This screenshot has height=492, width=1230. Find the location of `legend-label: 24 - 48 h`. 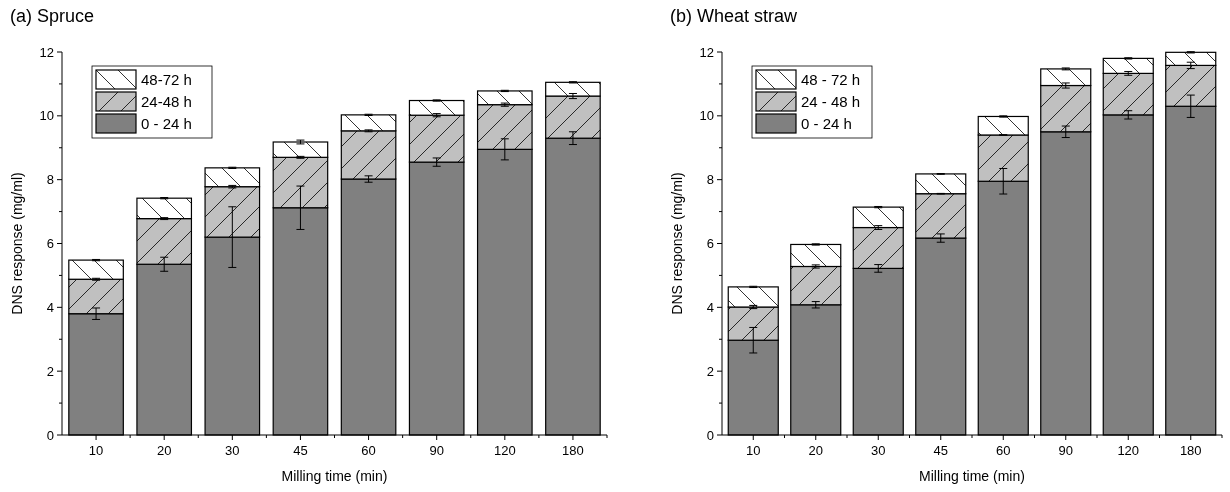

legend-label: 24 - 48 h is located at coordinates (831, 102).